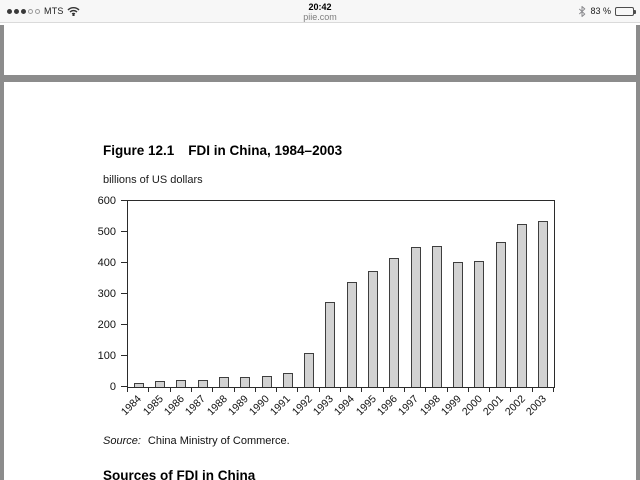  Describe the element at coordinates (479, 323) in the screenshot. I see `bar-2000` at that location.